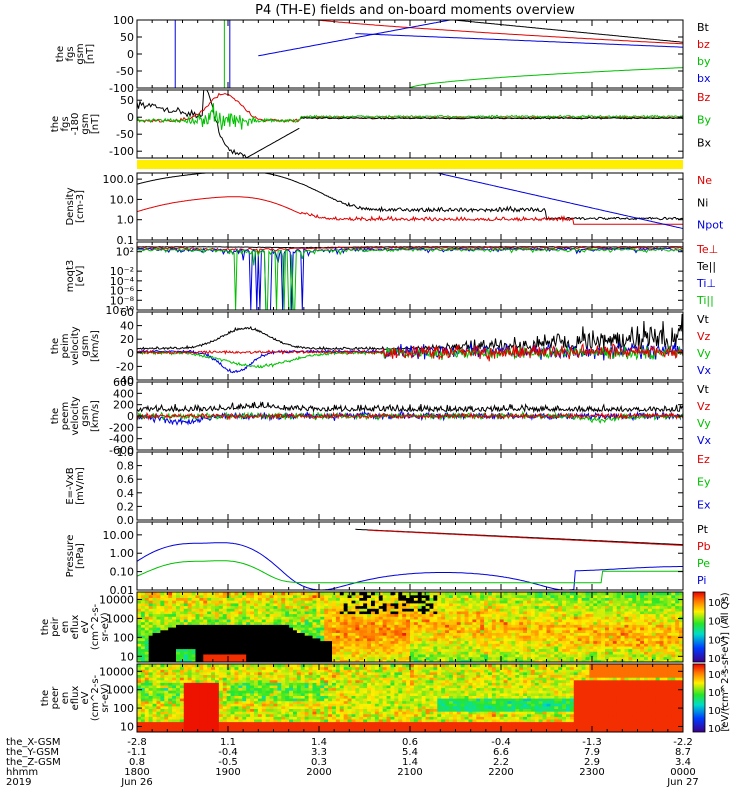 The height and width of the screenshot is (800, 750). What do you see at coordinates (218, 124) in the screenshot?
I see `series-Bx` at bounding box center [218, 124].